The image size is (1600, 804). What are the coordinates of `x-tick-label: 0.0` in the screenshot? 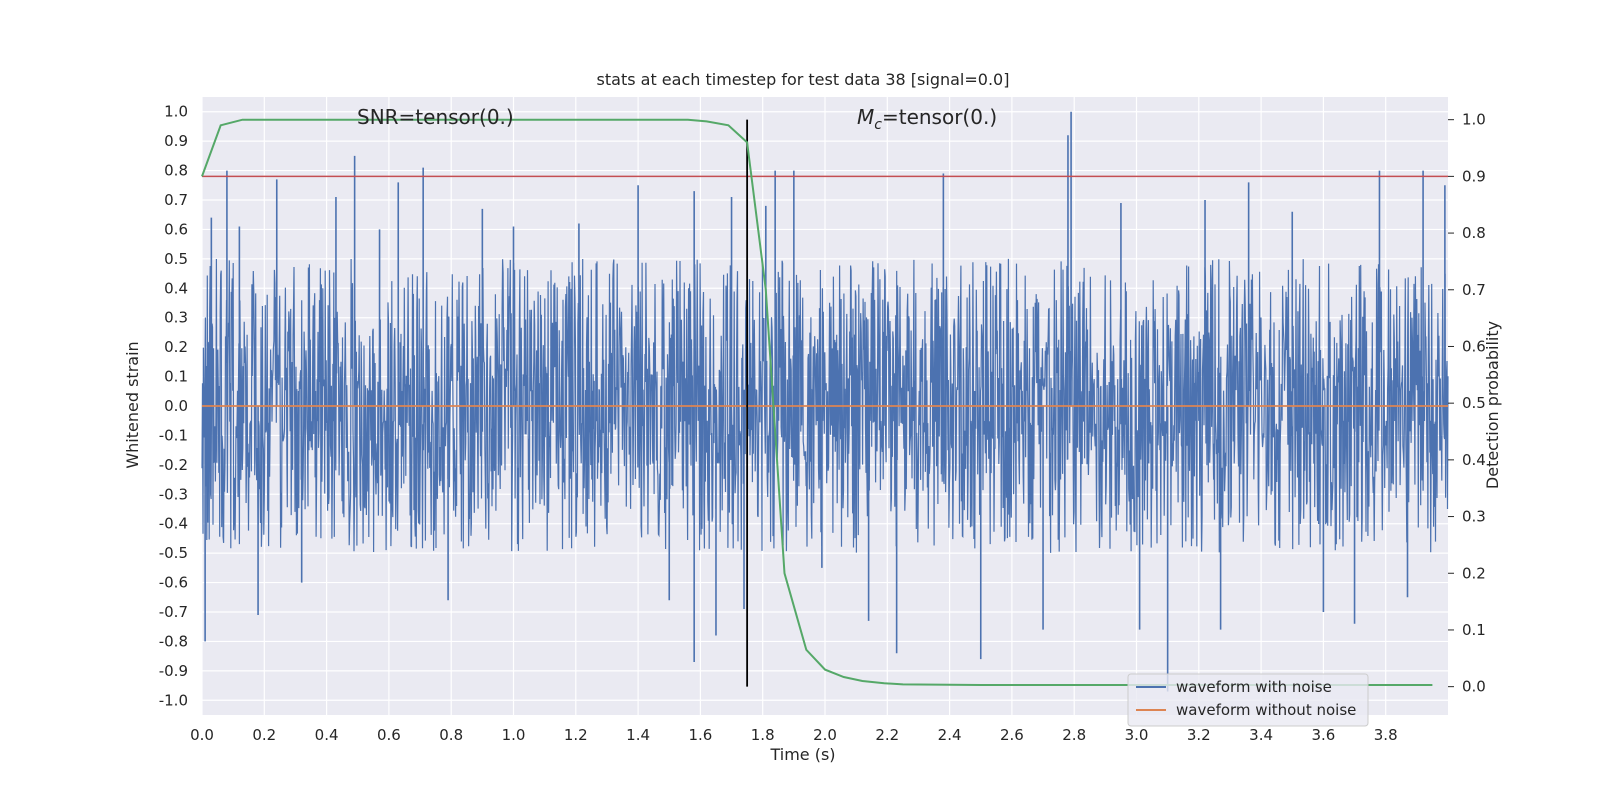 It's located at (202, 735).